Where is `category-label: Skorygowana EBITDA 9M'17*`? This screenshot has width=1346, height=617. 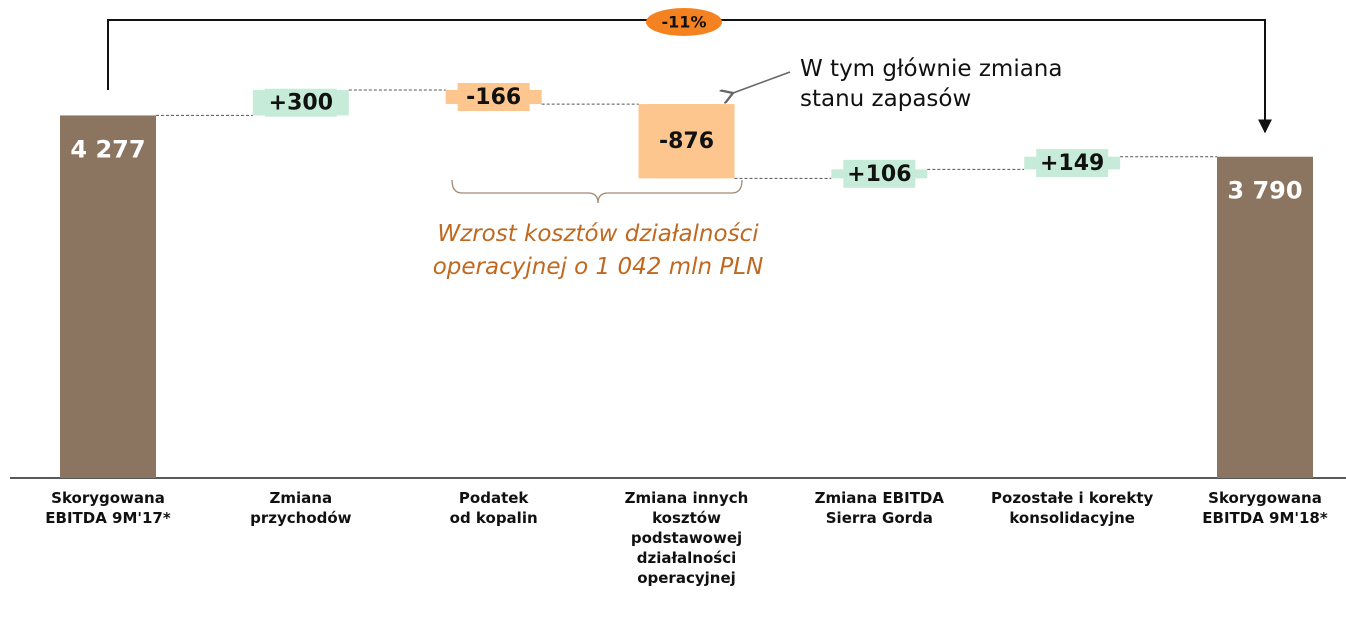
category-label: Skorygowana EBITDA 9M'17* is located at coordinates (108, 508).